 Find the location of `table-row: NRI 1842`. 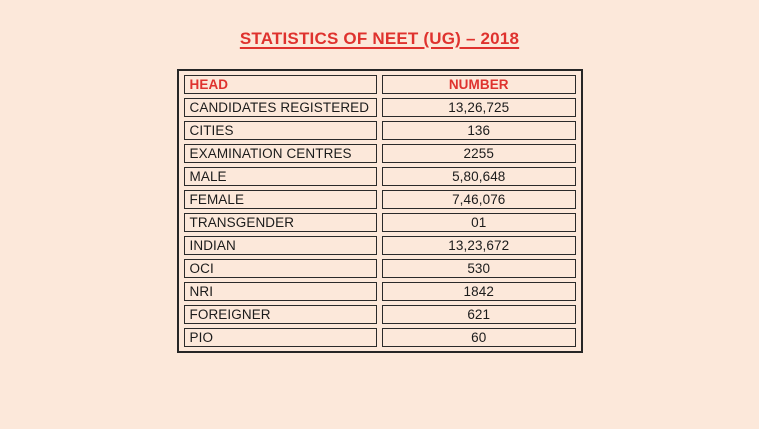

table-row: NRI 1842 is located at coordinates (379, 291).